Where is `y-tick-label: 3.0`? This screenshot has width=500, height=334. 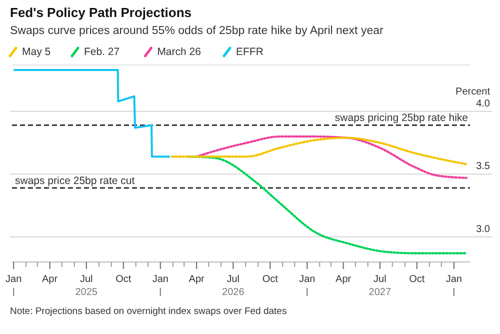 y-tick-label: 3.0 is located at coordinates (483, 229).